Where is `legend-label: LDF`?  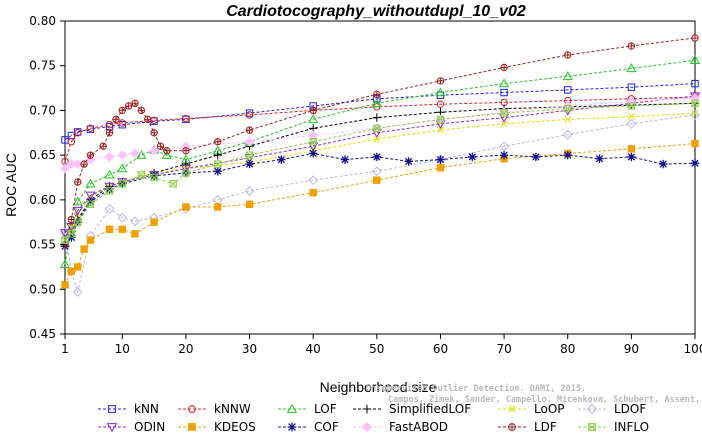
legend-label: LDF is located at coordinates (545, 427).